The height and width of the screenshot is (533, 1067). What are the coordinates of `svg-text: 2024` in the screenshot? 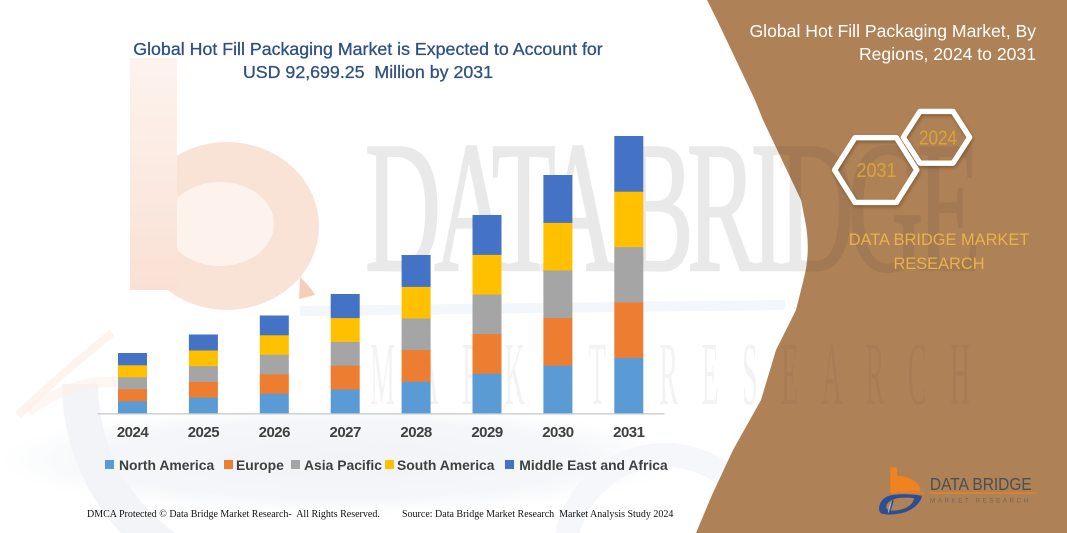 It's located at (938, 138).